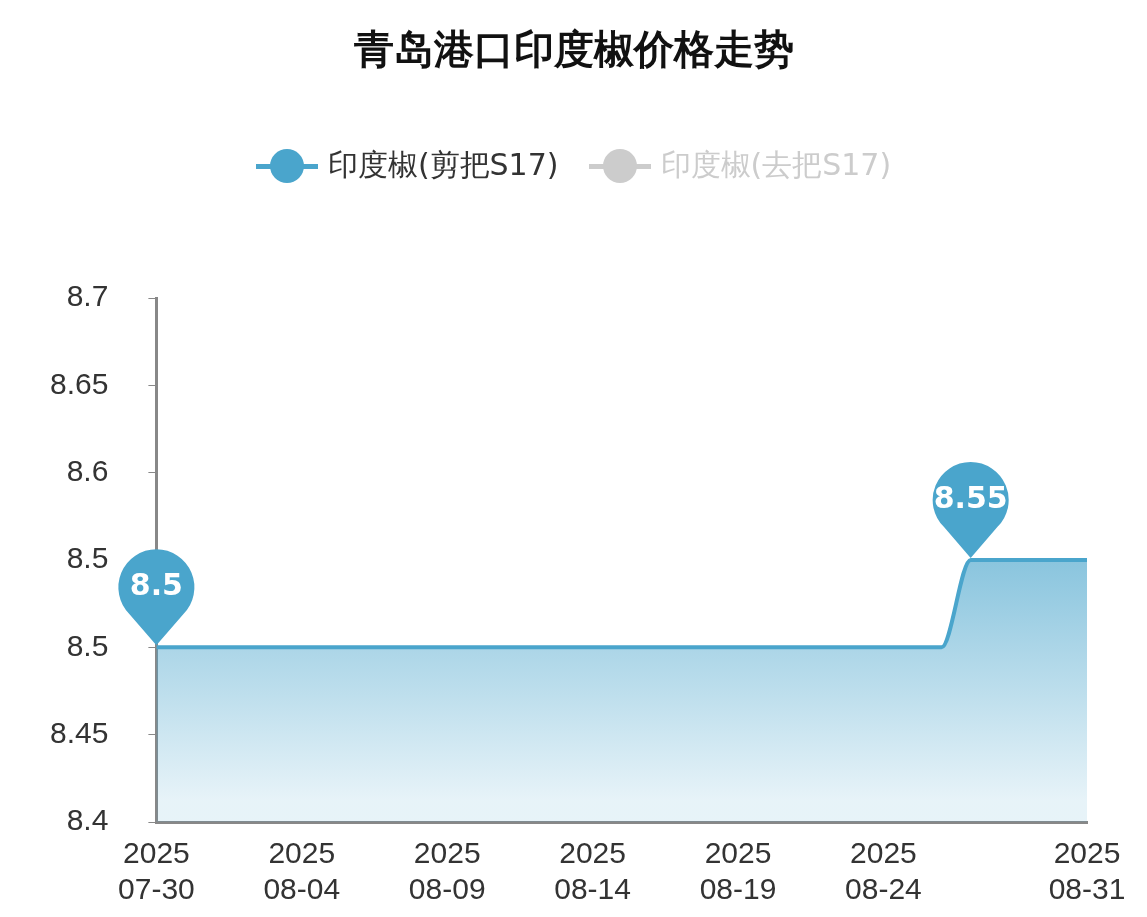 The height and width of the screenshot is (917, 1147). I want to click on data-label: 8.55, so click(970, 497).